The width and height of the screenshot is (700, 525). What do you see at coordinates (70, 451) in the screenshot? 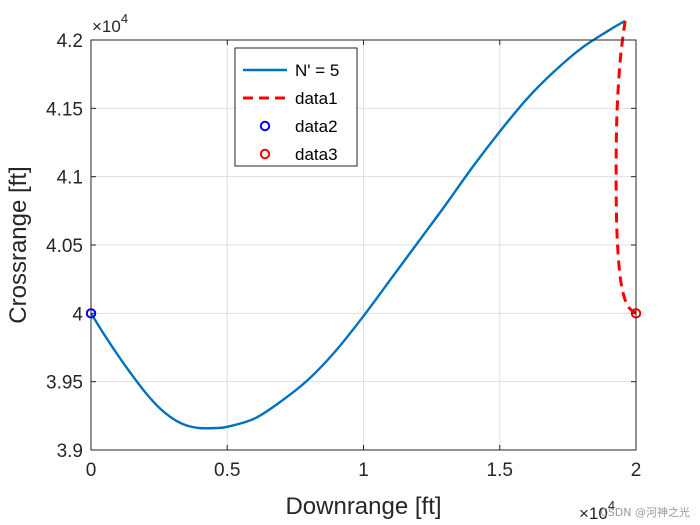
I see `y-tick-label: 3.9` at bounding box center [70, 451].